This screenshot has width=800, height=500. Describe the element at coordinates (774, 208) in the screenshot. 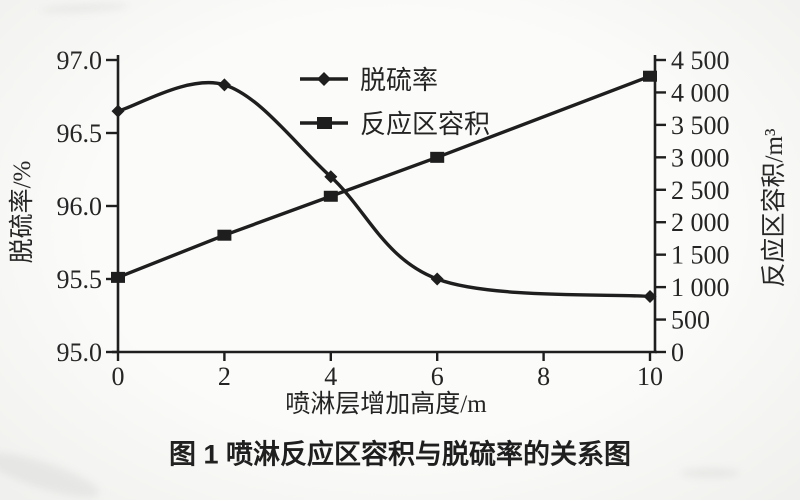

I see `right-axis-title: 反应区容积/m³` at that location.